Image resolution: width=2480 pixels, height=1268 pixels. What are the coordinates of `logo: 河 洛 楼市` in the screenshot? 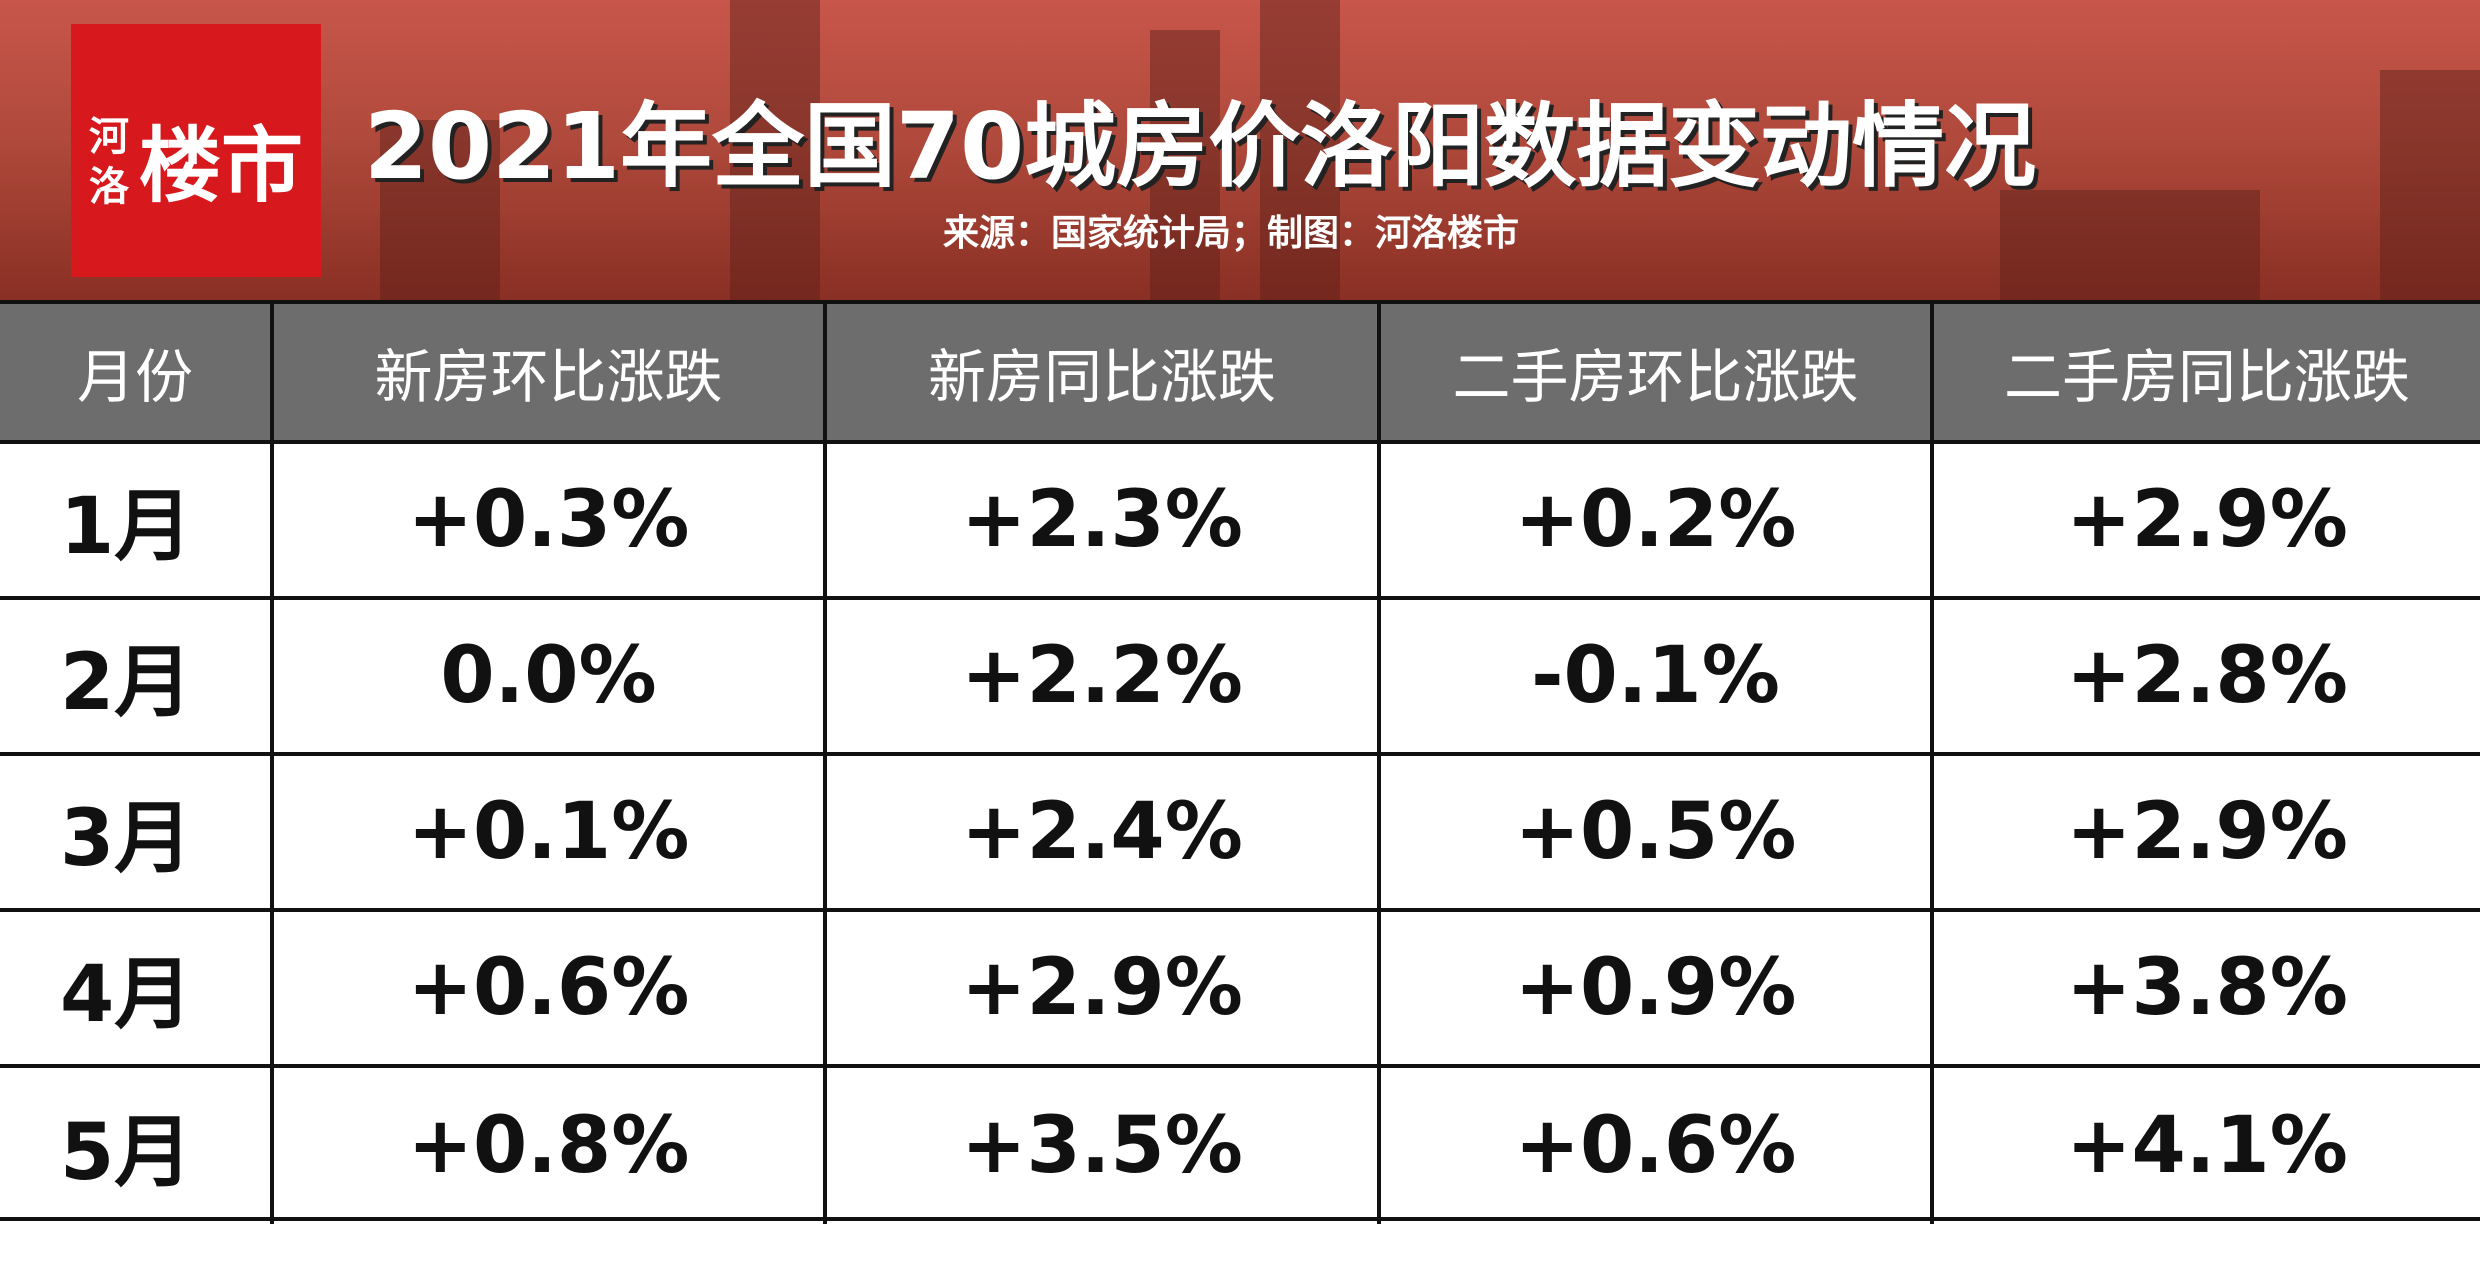 It's located at (196, 150).